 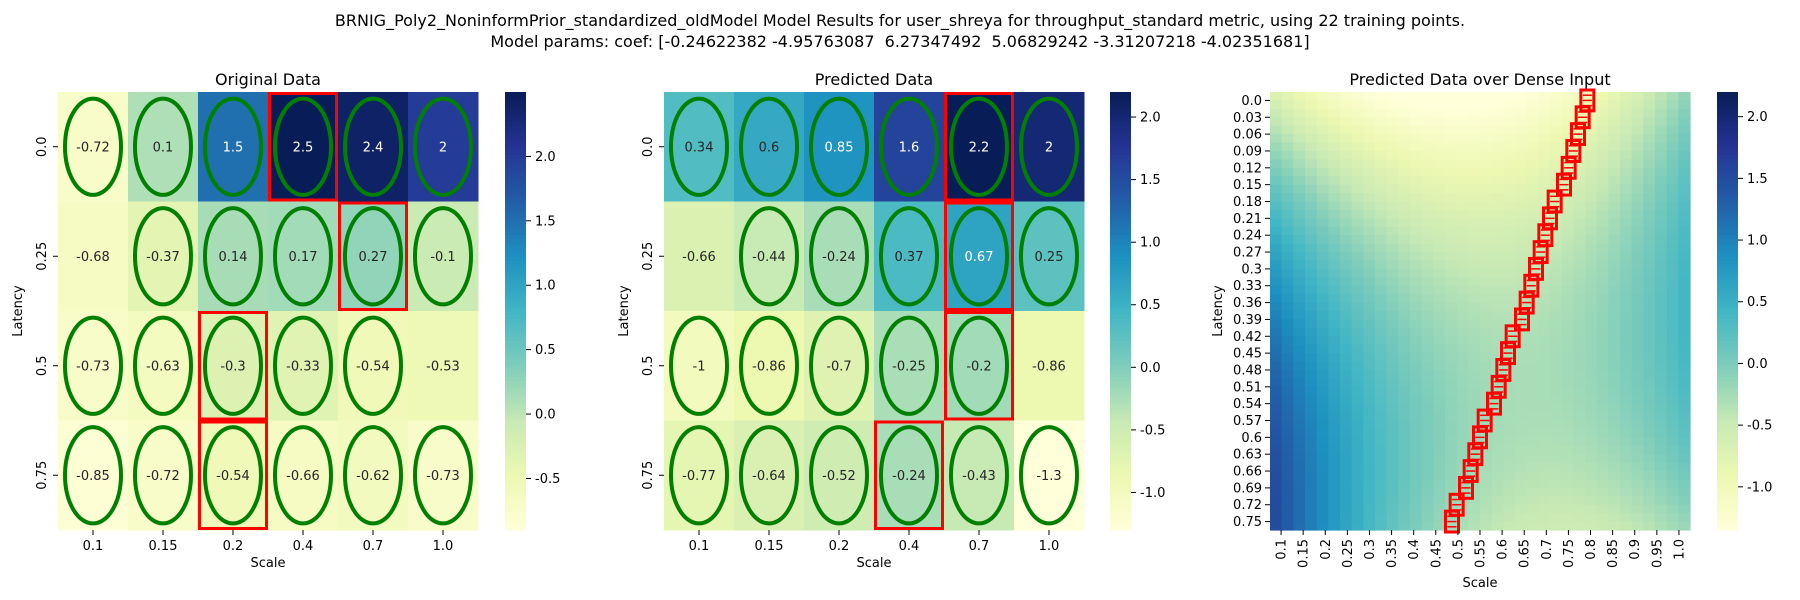 I want to click on x-tick-label: 0.15, so click(x=769, y=546).